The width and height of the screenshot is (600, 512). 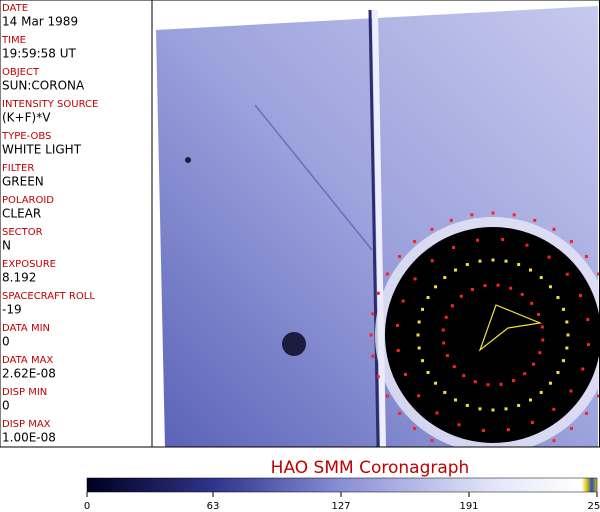 I want to click on title: HAO SMM Coronagraph, so click(x=370, y=468).